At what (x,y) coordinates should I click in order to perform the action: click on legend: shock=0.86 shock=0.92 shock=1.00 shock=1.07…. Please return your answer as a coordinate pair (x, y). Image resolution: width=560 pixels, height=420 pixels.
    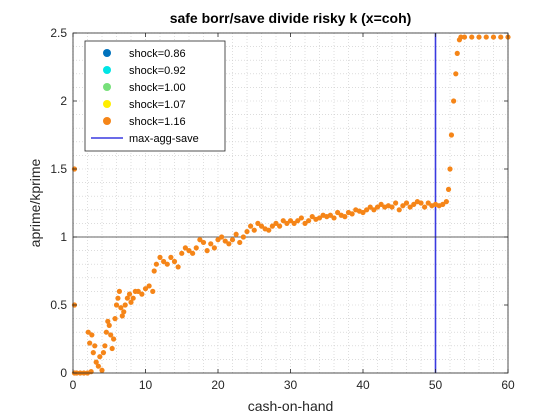
    Looking at the image, I should click on (155, 96).